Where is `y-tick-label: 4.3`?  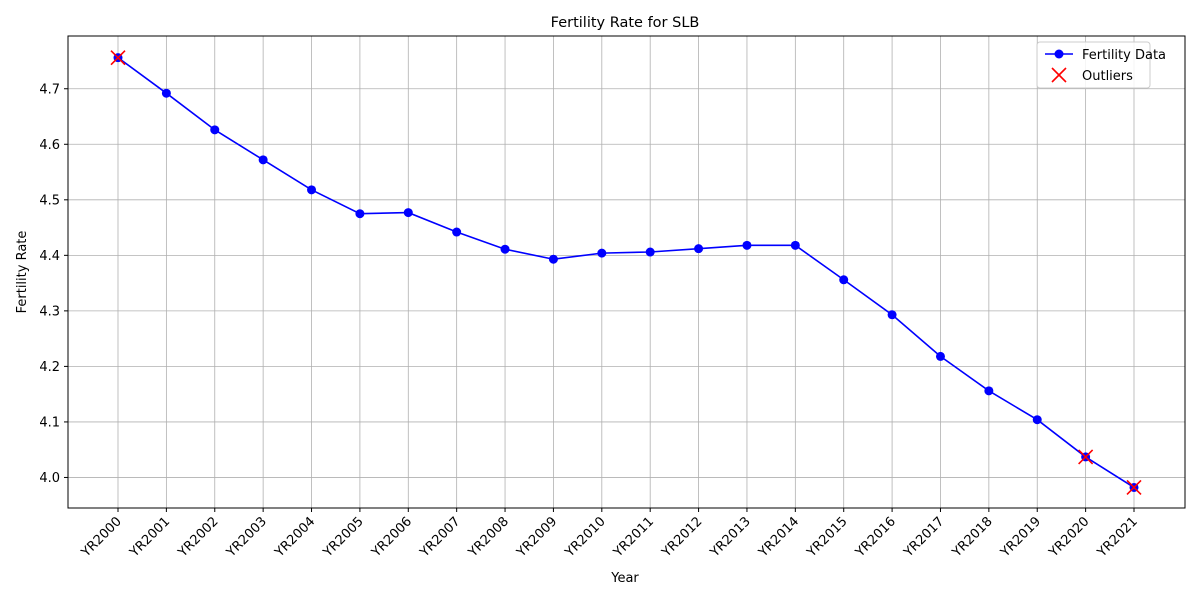
y-tick-label: 4.3 is located at coordinates (49, 311).